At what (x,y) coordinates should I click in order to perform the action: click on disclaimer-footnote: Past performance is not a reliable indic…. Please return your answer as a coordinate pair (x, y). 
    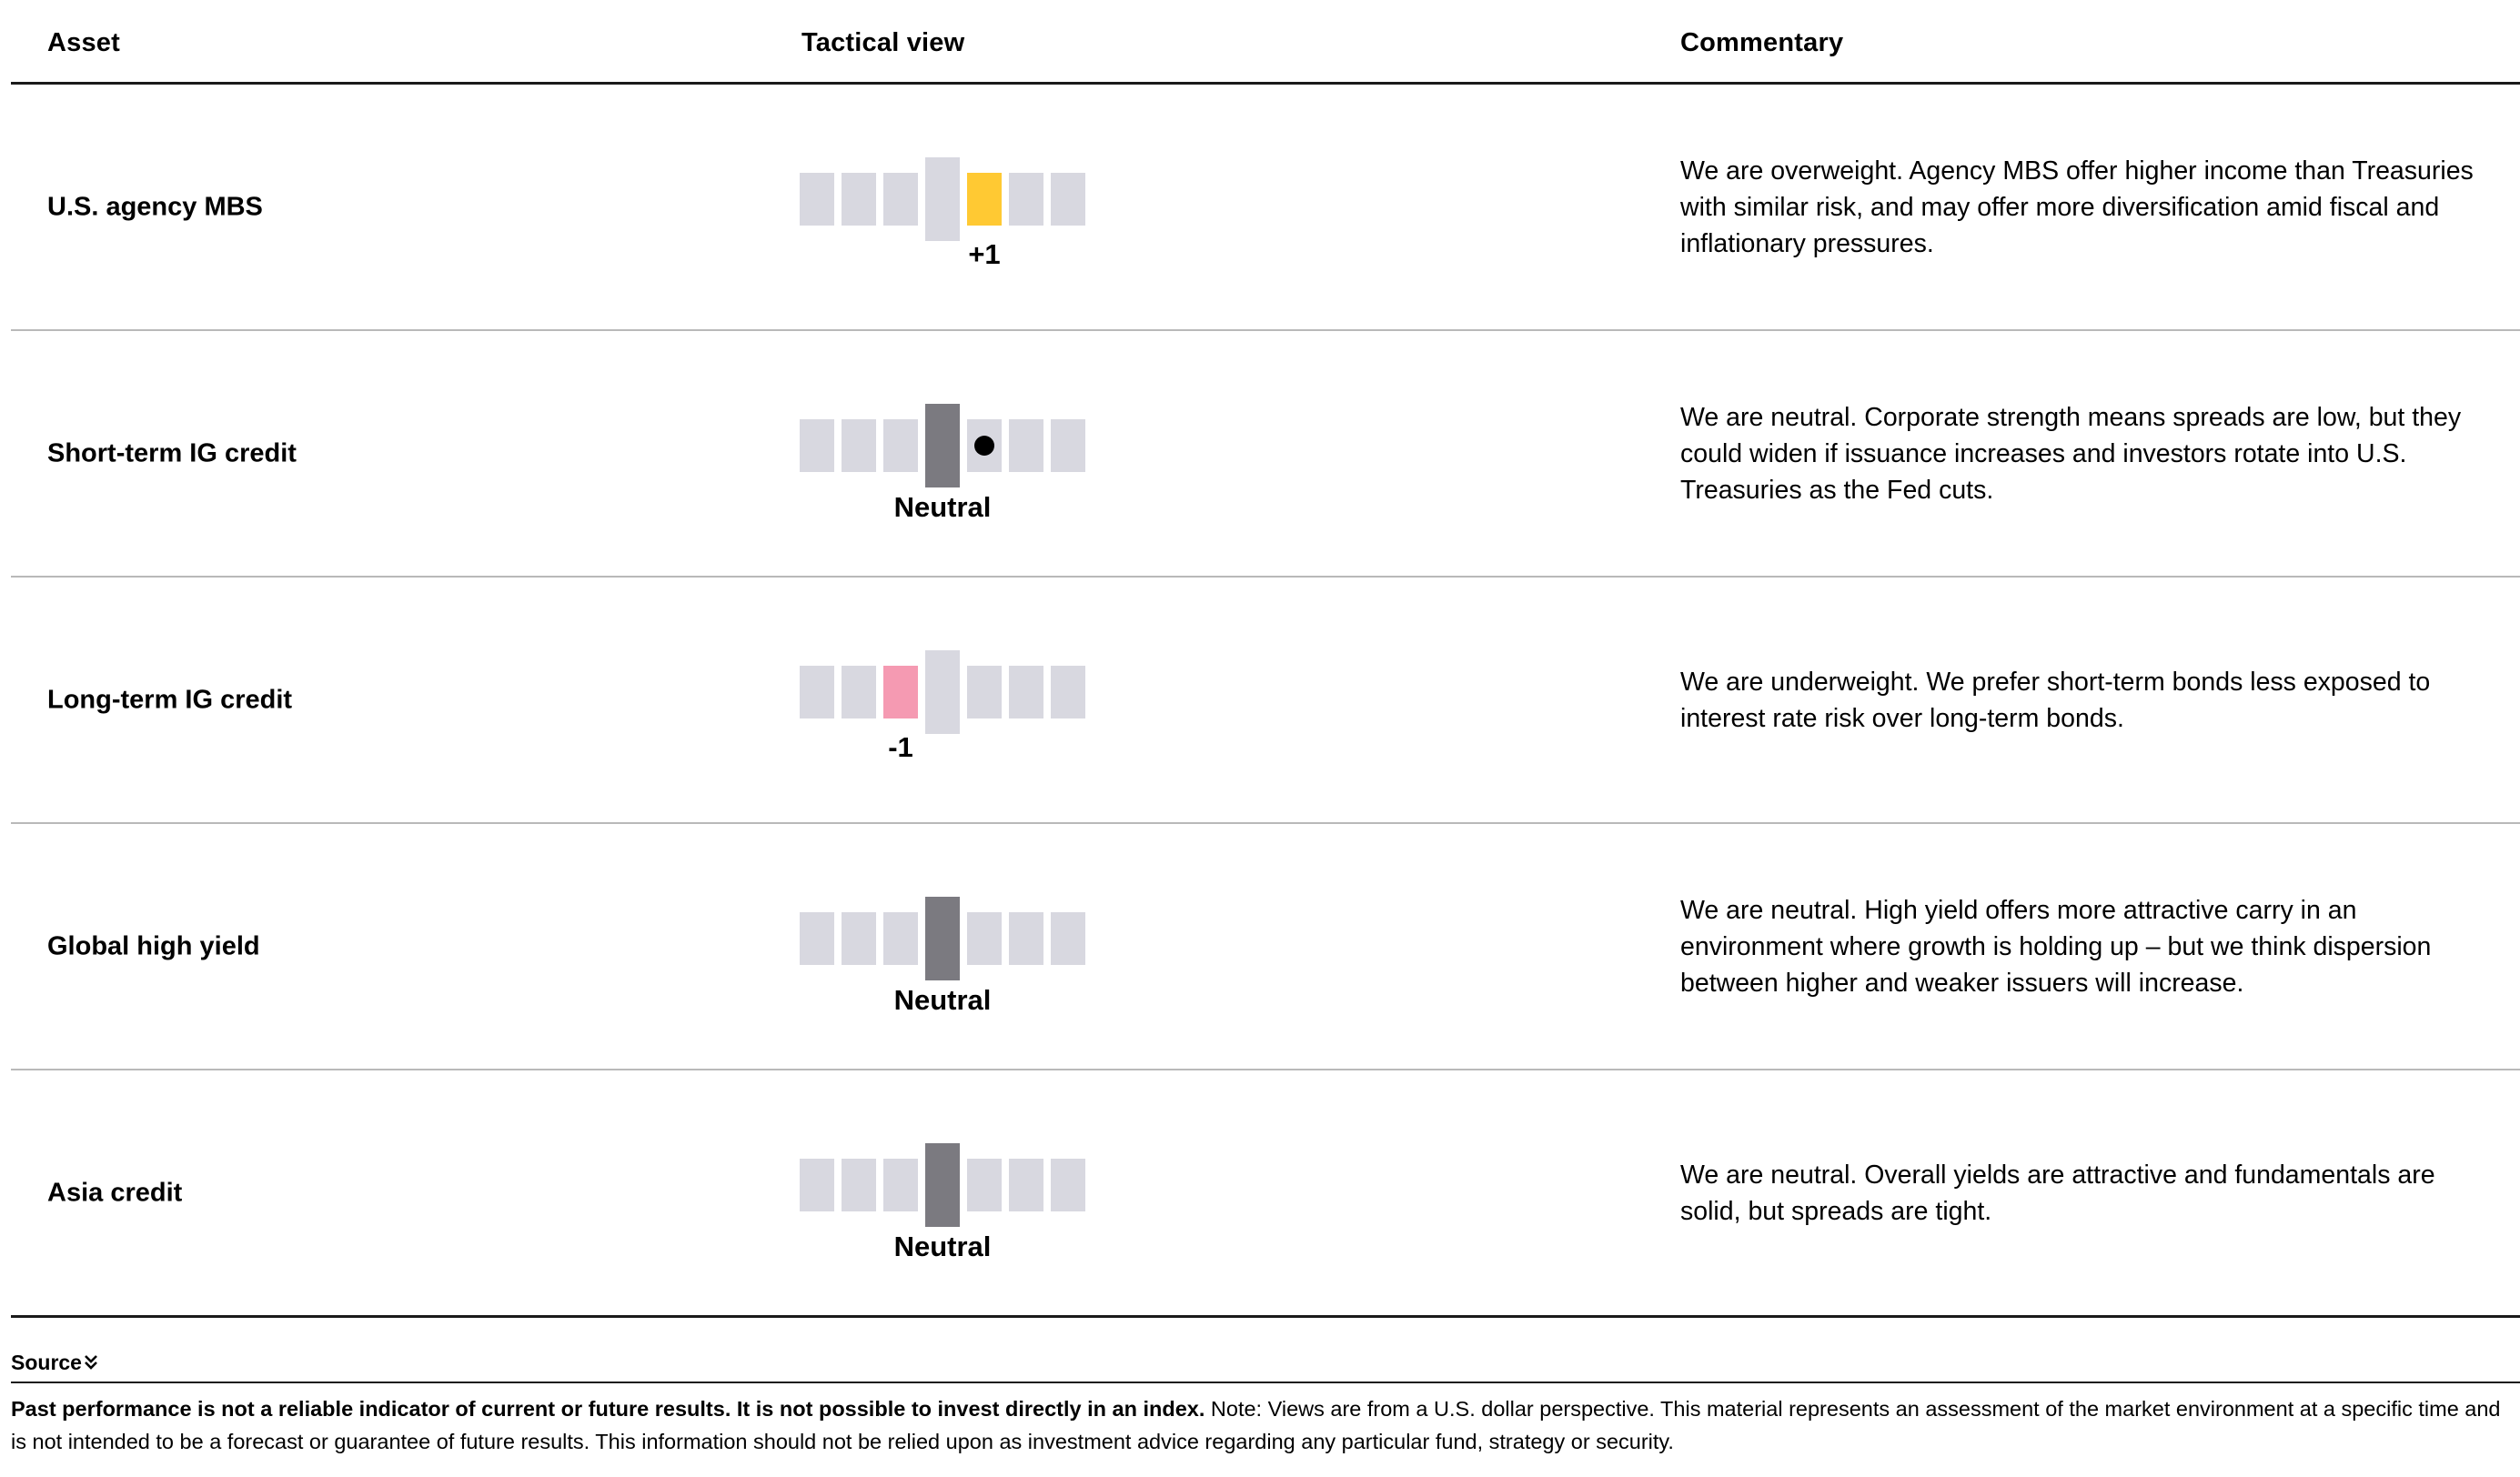
    Looking at the image, I should click on (1259, 1425).